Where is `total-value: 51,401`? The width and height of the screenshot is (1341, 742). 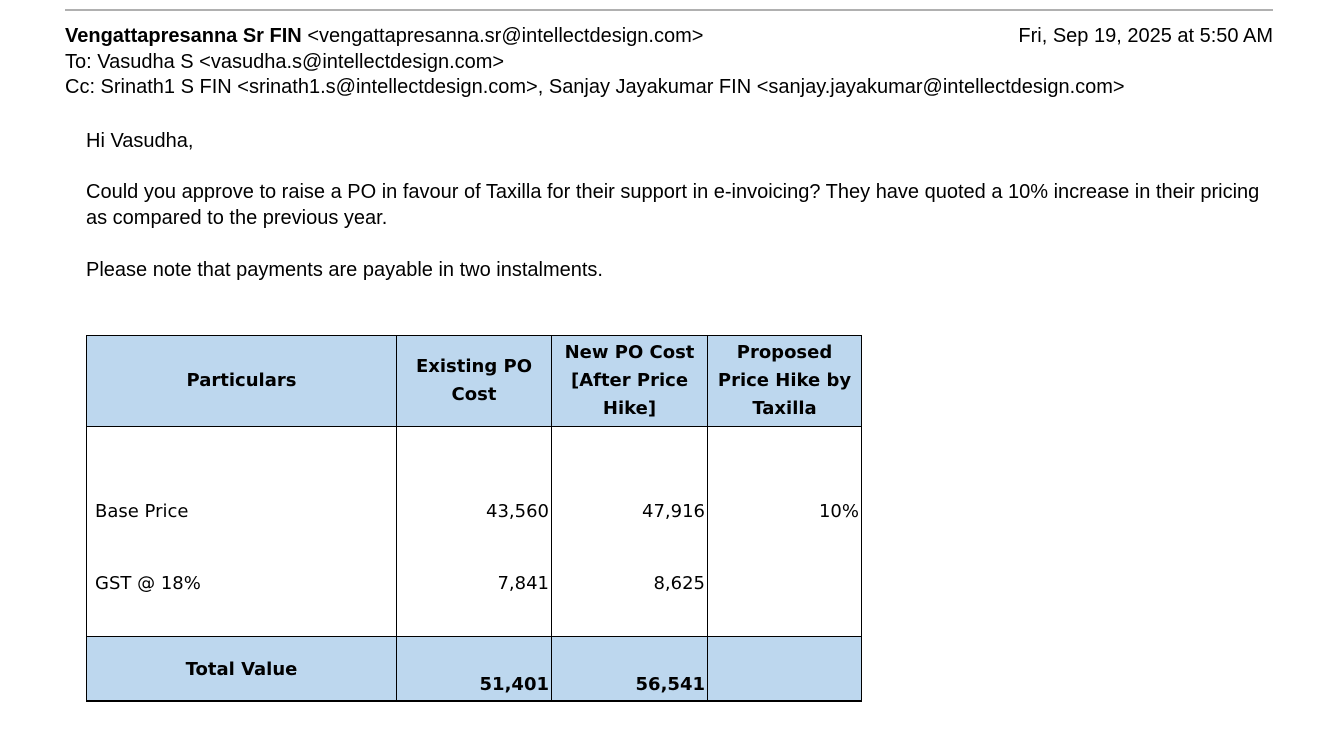
total-value: 51,401 is located at coordinates (514, 684).